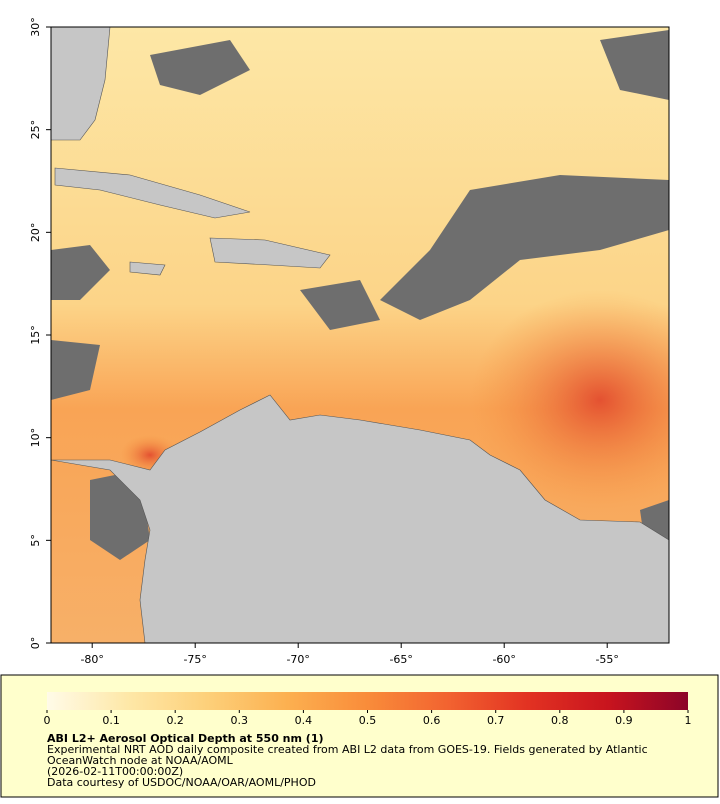 The image size is (720, 804). Describe the element at coordinates (35, 643) in the screenshot. I see `y-tick-label: 0°` at that location.